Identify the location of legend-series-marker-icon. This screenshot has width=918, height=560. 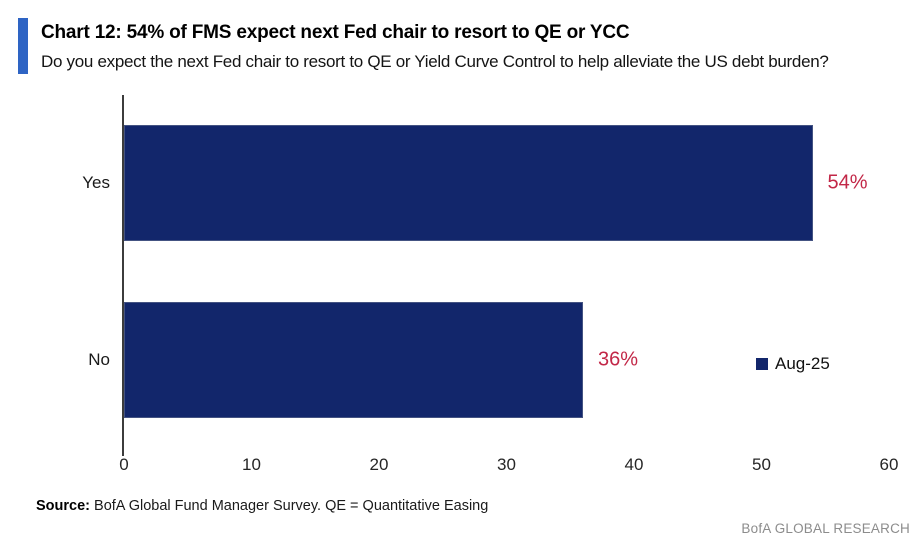
(762, 364).